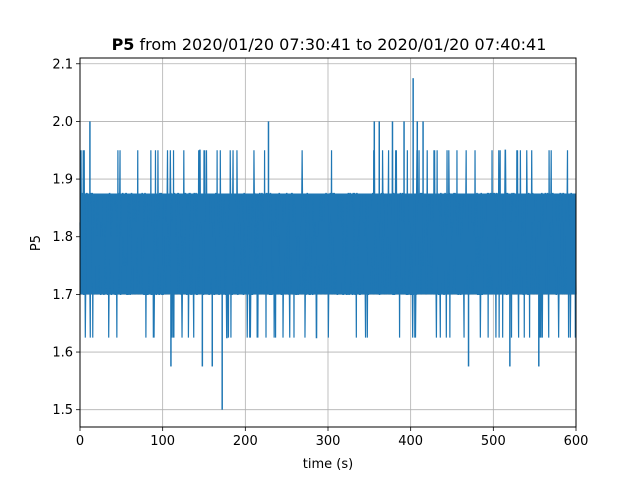 The width and height of the screenshot is (640, 484). Describe the element at coordinates (410, 441) in the screenshot. I see `x-tick-label: 400` at that location.